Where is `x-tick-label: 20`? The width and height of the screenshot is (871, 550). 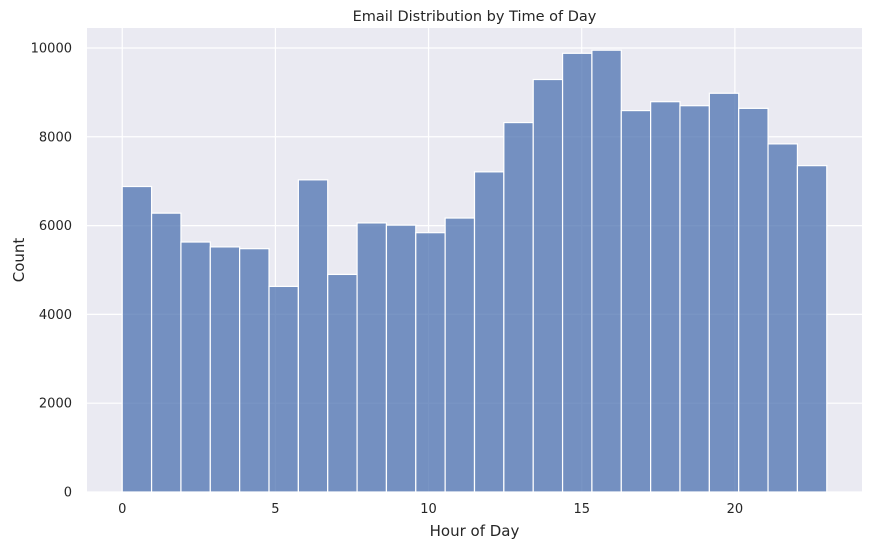 x-tick-label: 20 is located at coordinates (735, 509).